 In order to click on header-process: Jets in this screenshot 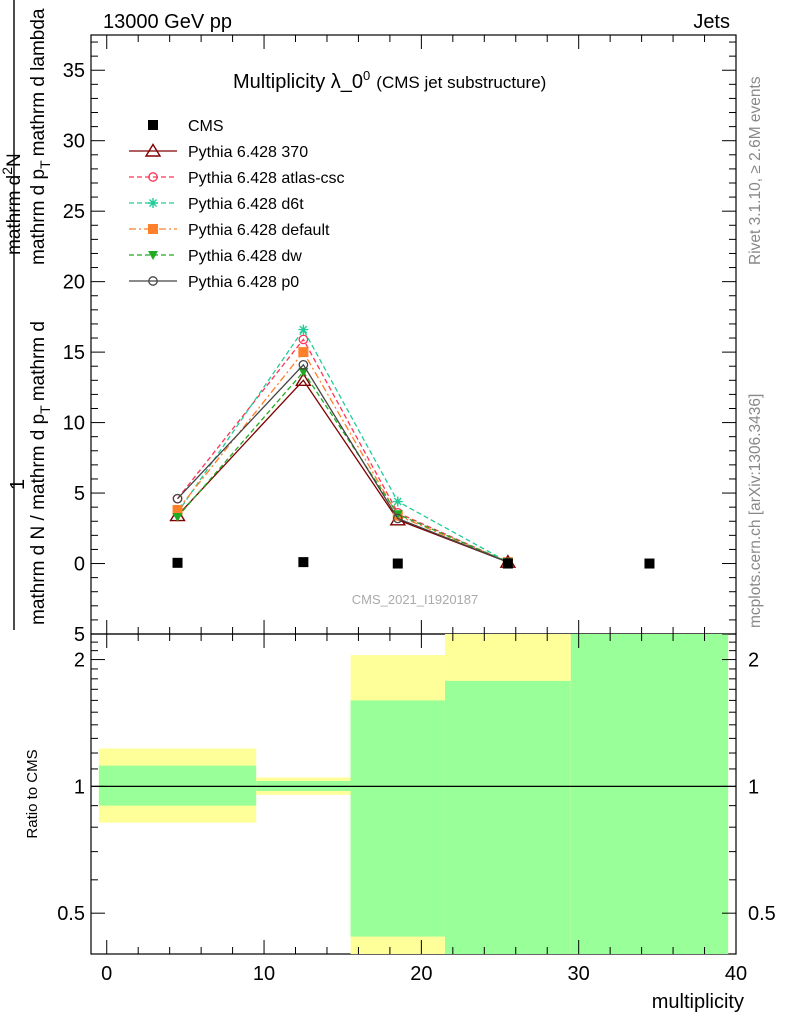, I will do `click(711, 22)`.